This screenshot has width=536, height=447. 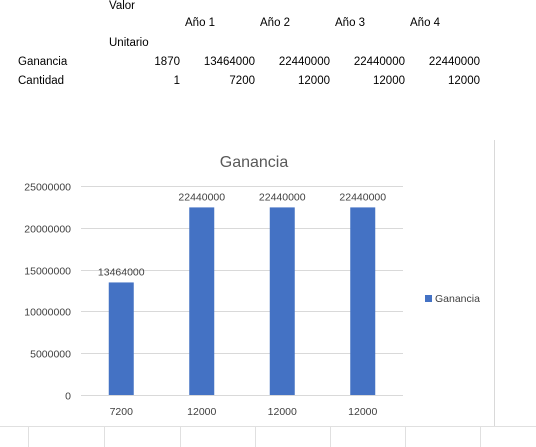 I want to click on cell-ganancia-year4: 22440000, so click(x=454, y=62).